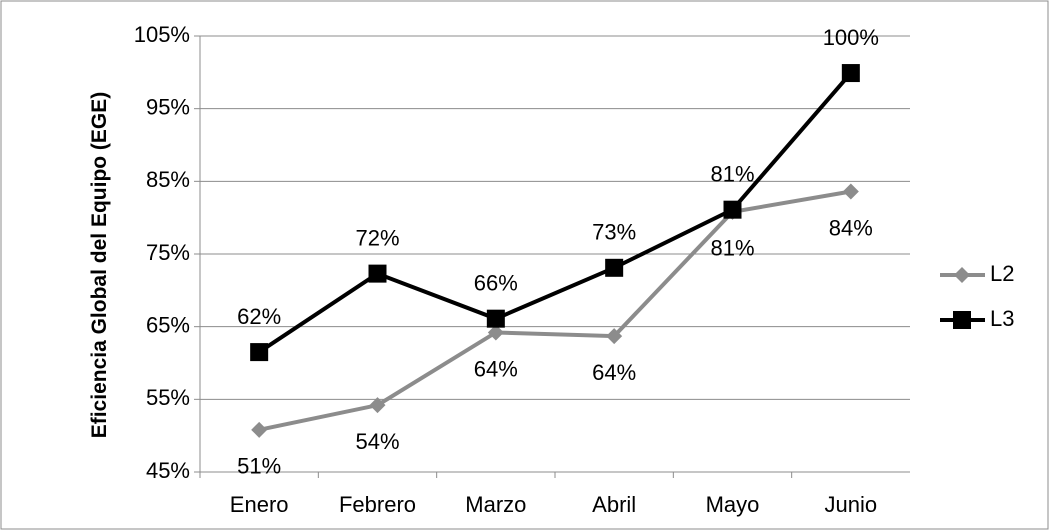 This screenshot has width=1050, height=531. I want to click on data-label: 66%, so click(496, 282).